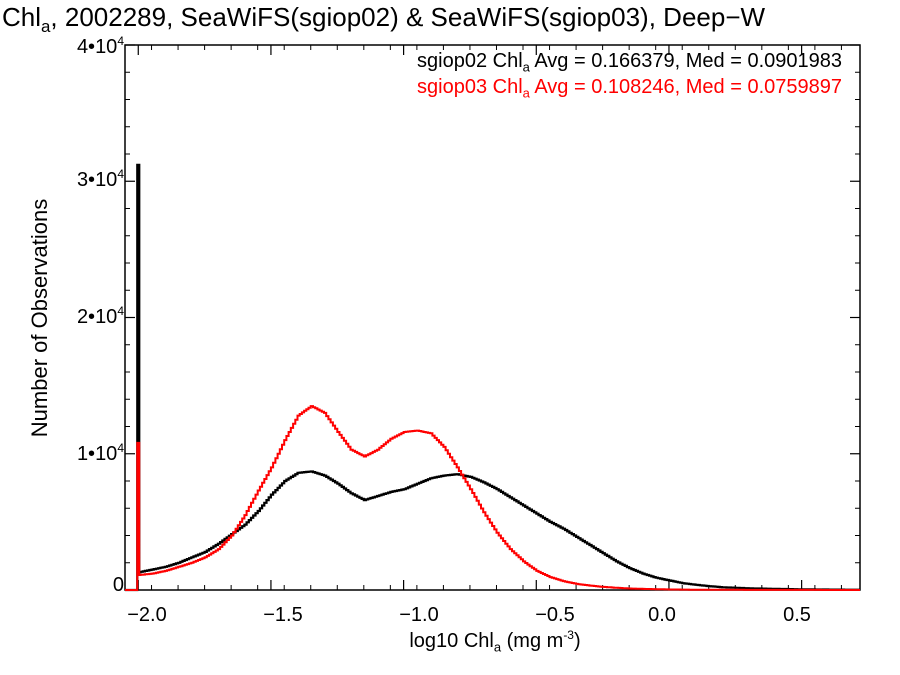 The height and width of the screenshot is (675, 900). I want to click on x-tick-label: −1.0, so click(419, 615).